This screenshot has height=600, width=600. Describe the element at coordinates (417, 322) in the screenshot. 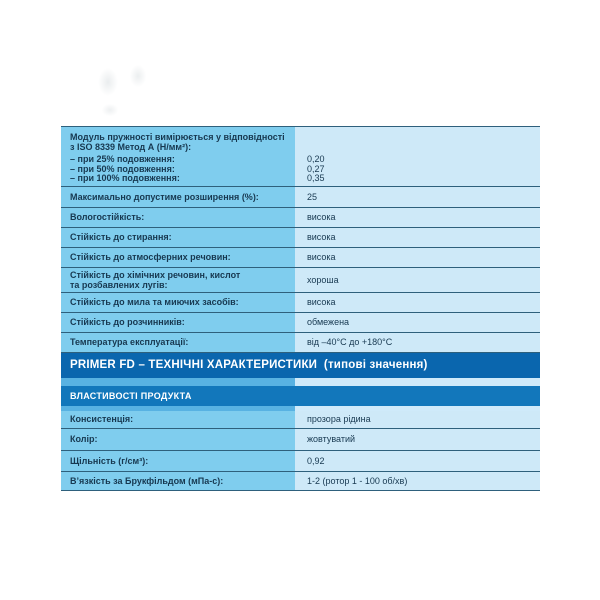

I see `row-value-cell: обмежена` at that location.